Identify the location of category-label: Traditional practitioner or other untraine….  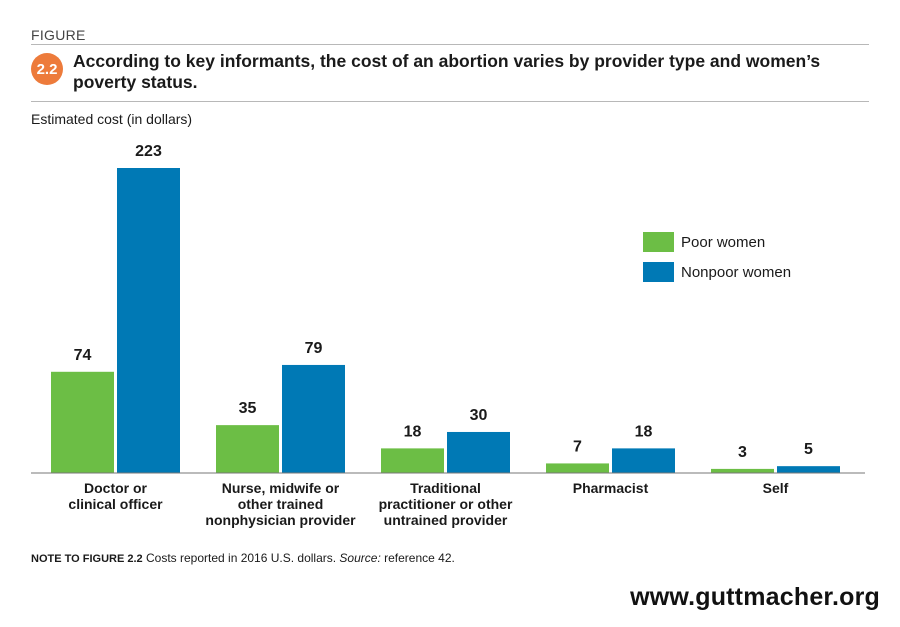
(446, 504).